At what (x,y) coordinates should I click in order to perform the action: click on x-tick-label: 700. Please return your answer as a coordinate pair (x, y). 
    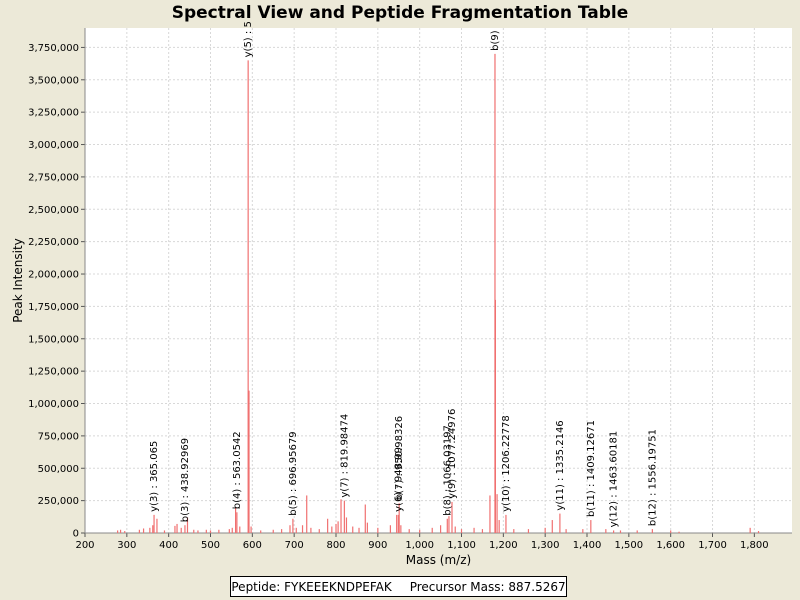
    Looking at the image, I should click on (294, 545).